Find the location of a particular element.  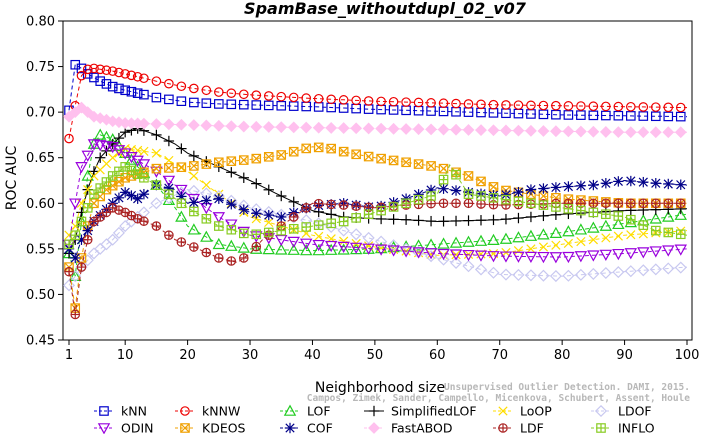

point-ODIN-19-tri is located at coordinates (181, 190).